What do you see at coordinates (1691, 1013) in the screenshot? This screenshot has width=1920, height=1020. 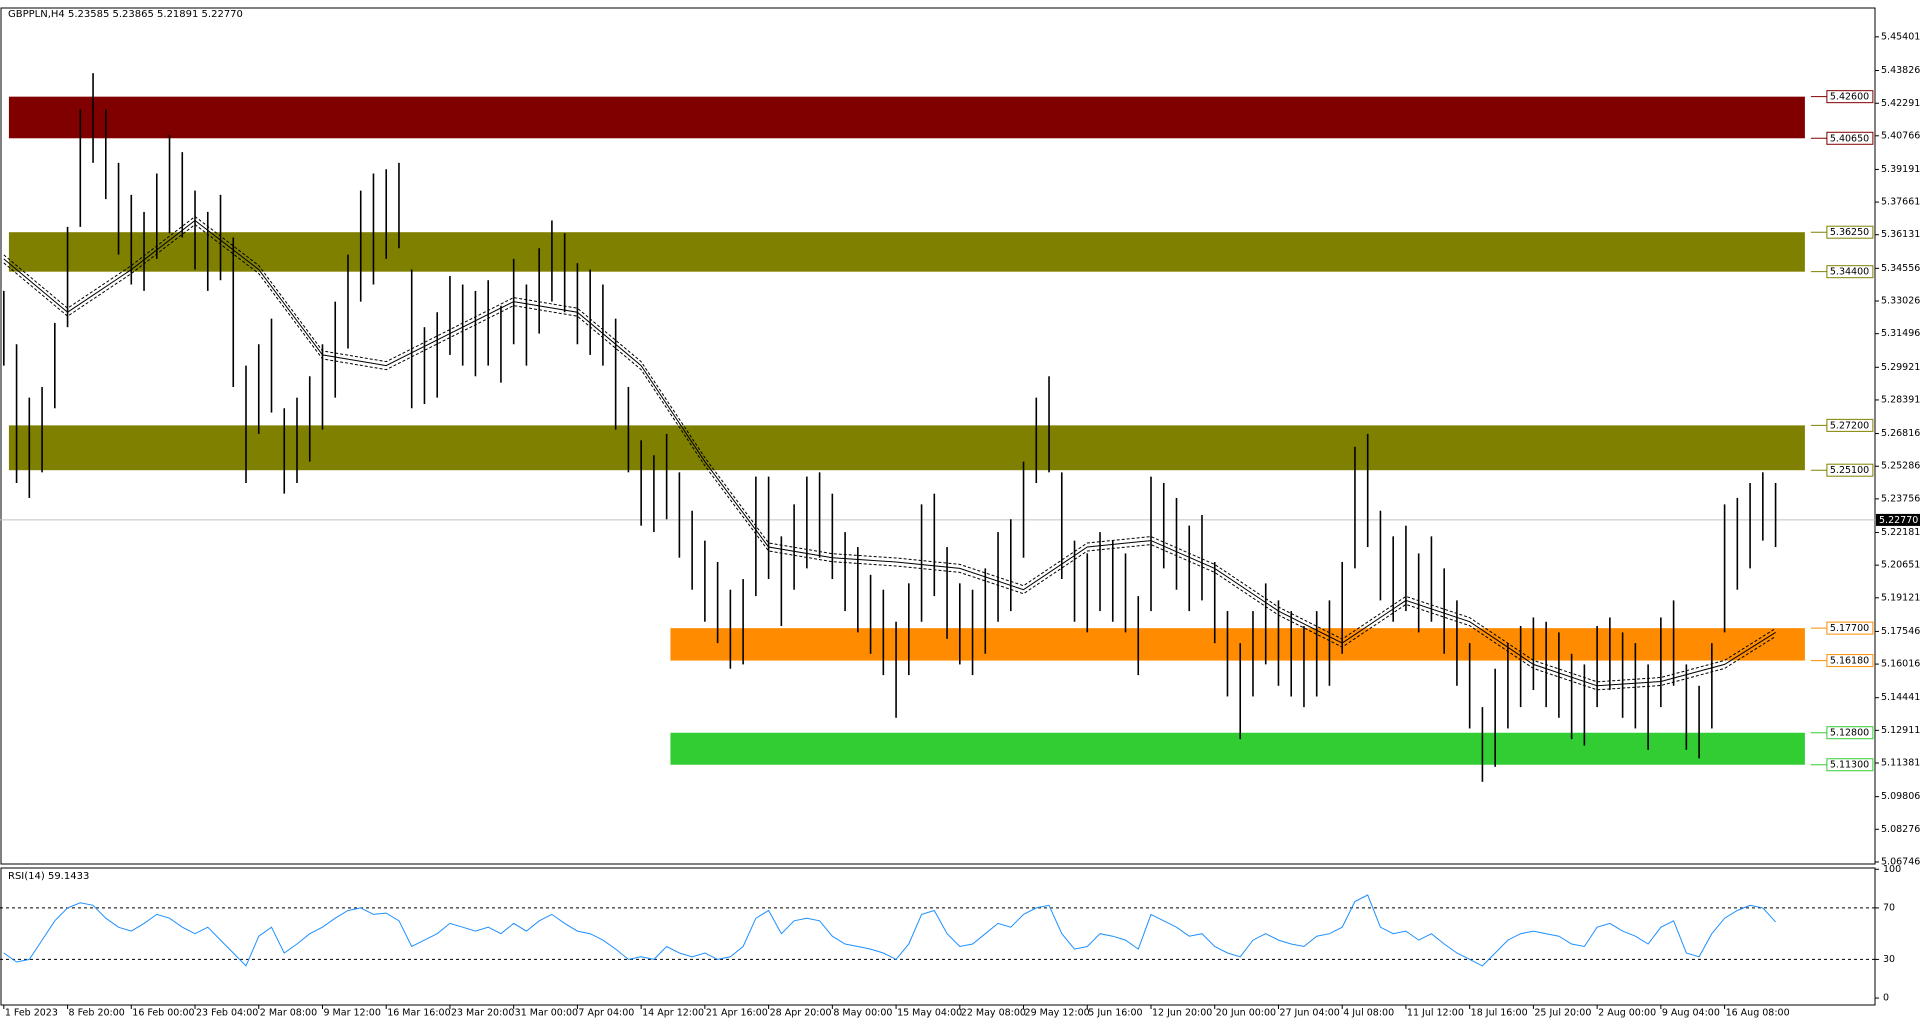 I see `x-tick-label: 9 Aug 04:00` at bounding box center [1691, 1013].